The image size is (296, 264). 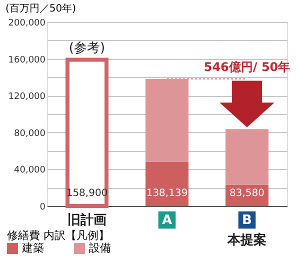 What do you see at coordinates (247, 67) in the screenshot?
I see `annotation: 546億円/ 50年` at bounding box center [247, 67].